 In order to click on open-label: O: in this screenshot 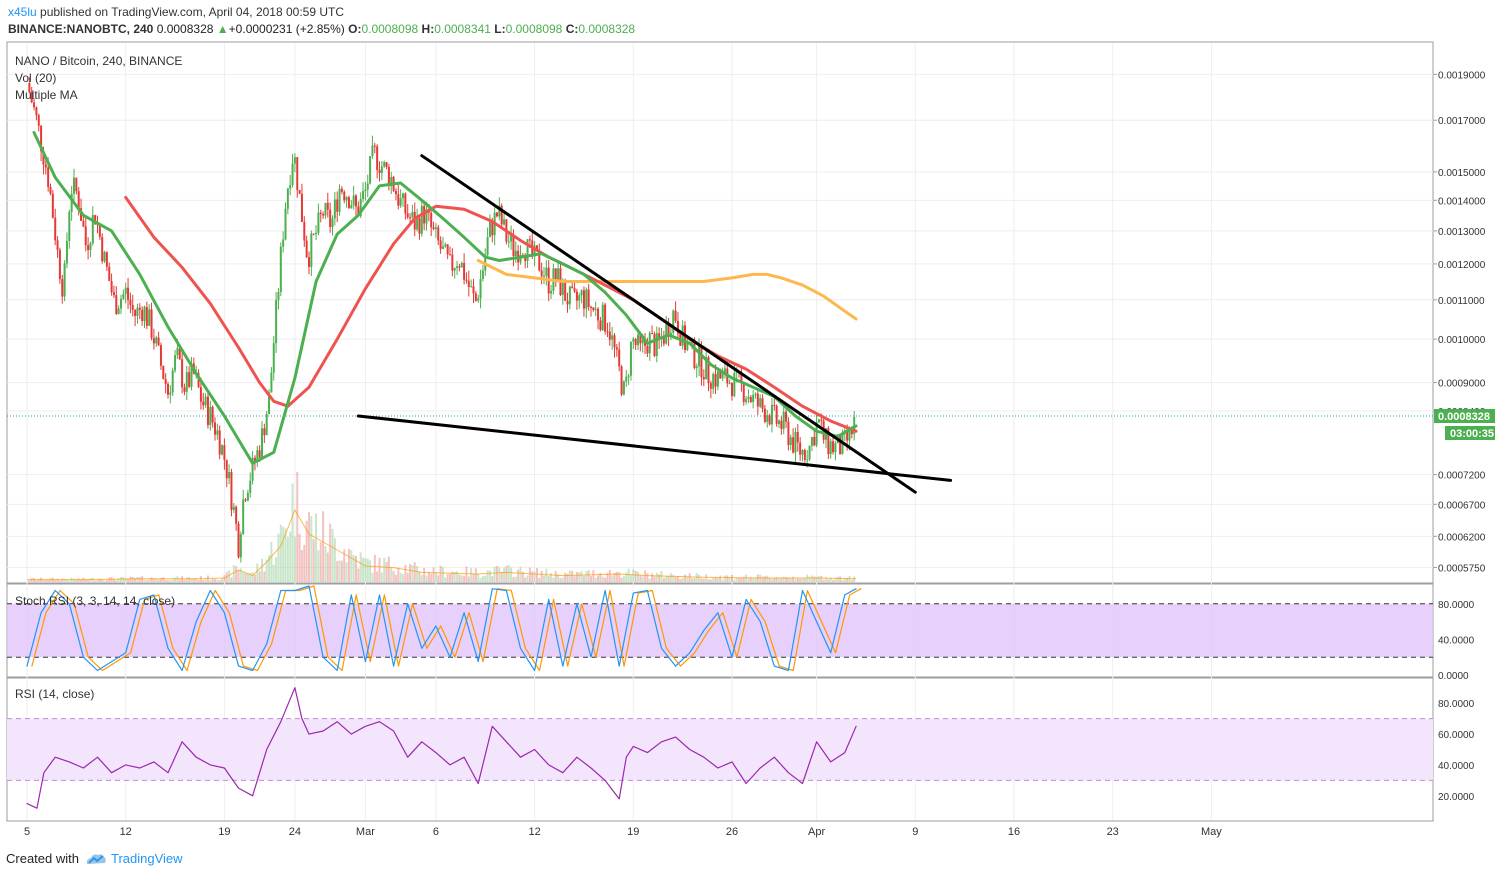, I will do `click(355, 29)`.